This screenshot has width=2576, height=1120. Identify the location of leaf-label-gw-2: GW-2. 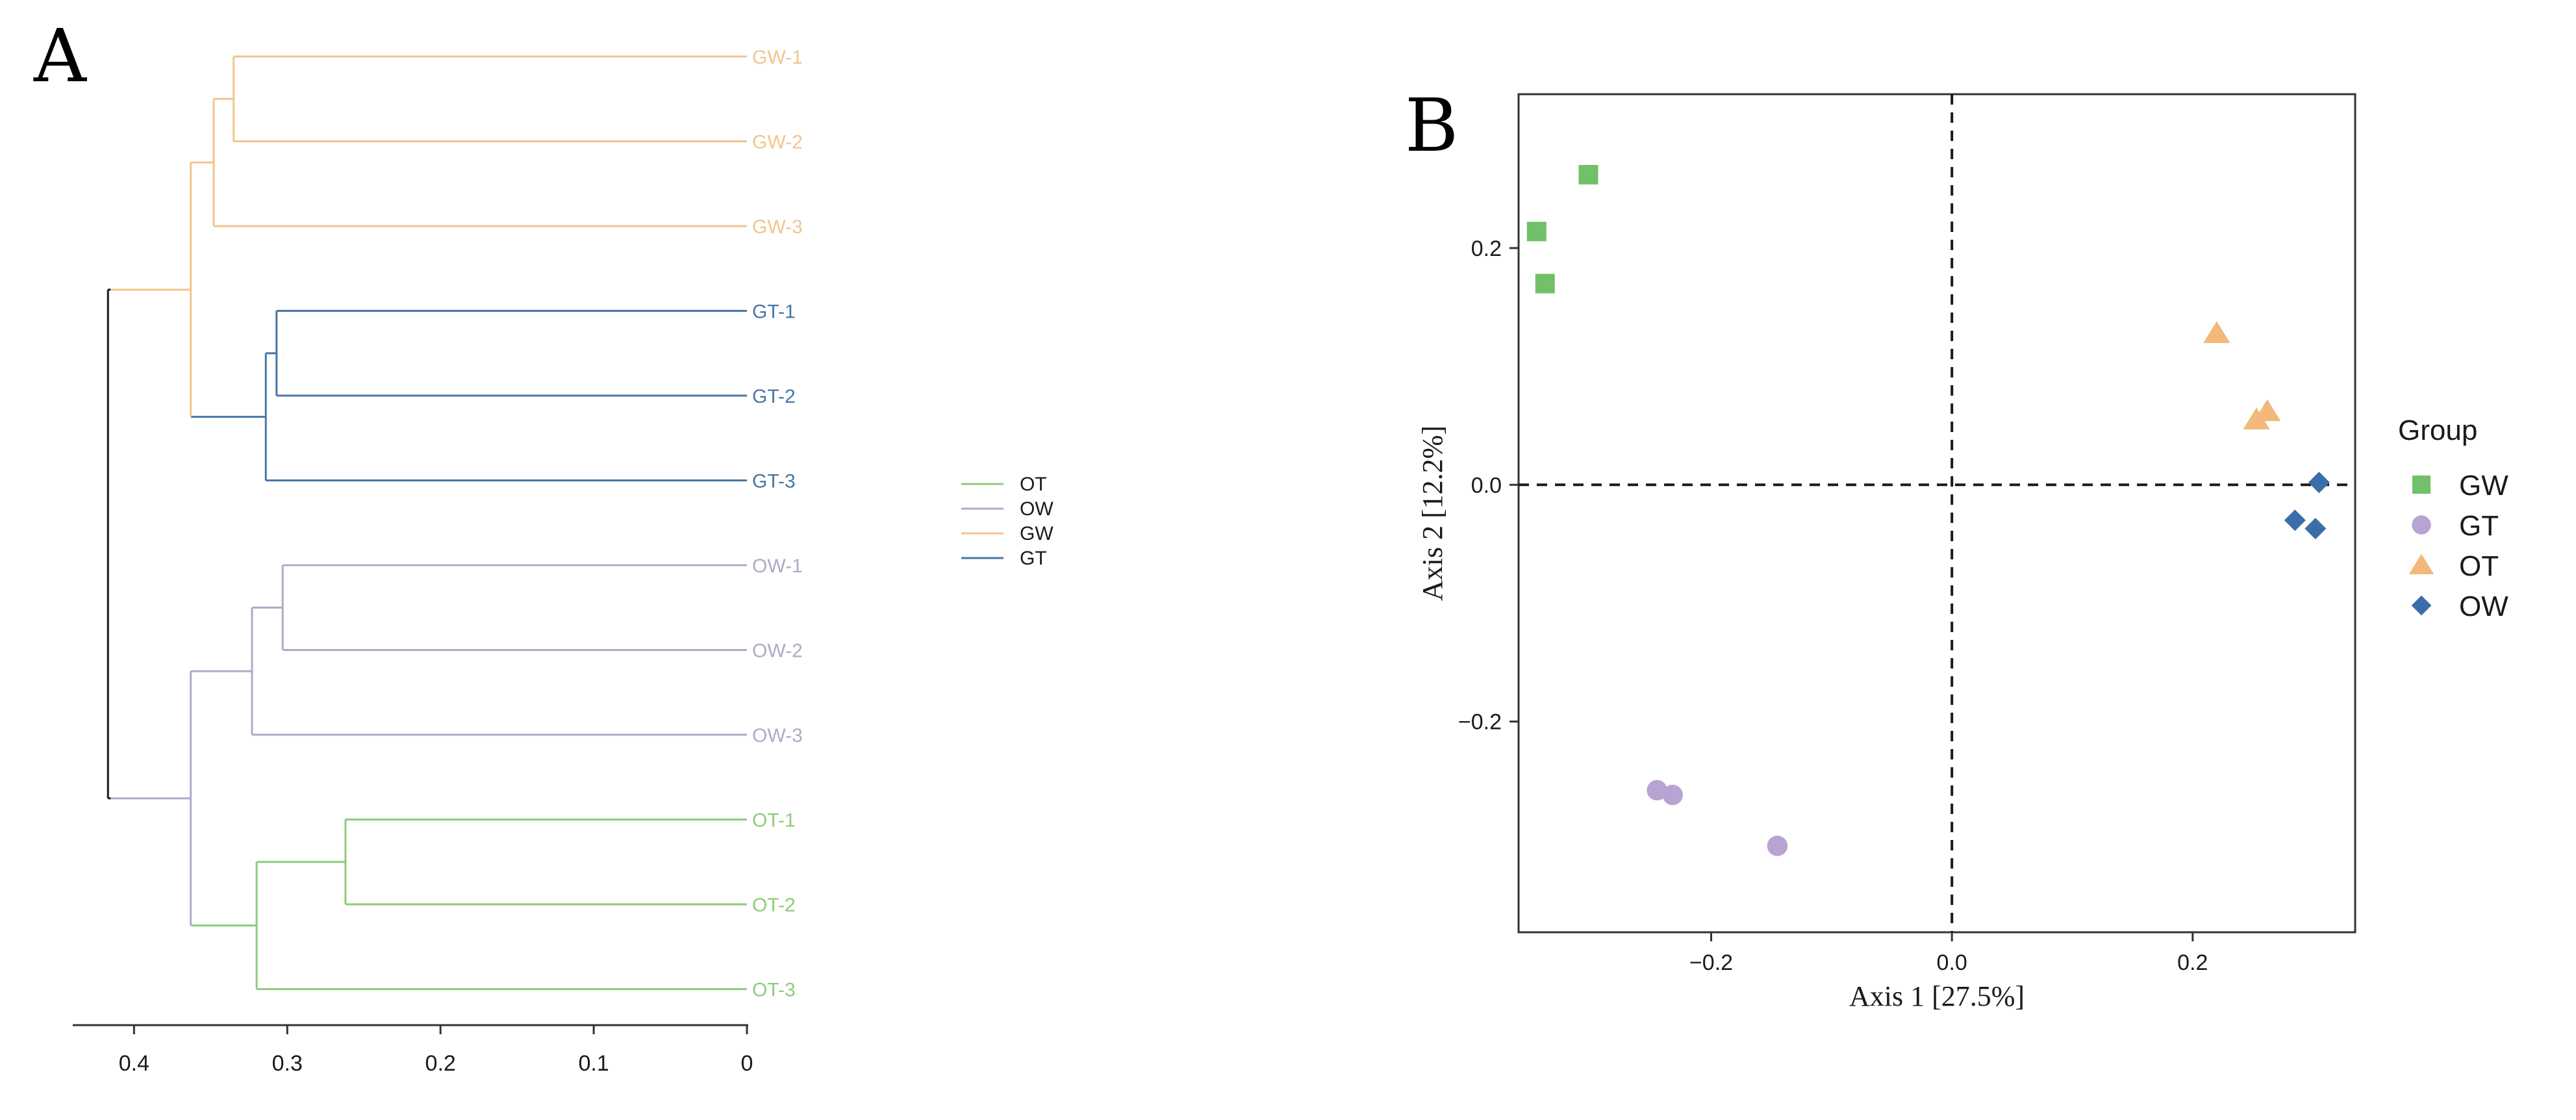
(778, 142).